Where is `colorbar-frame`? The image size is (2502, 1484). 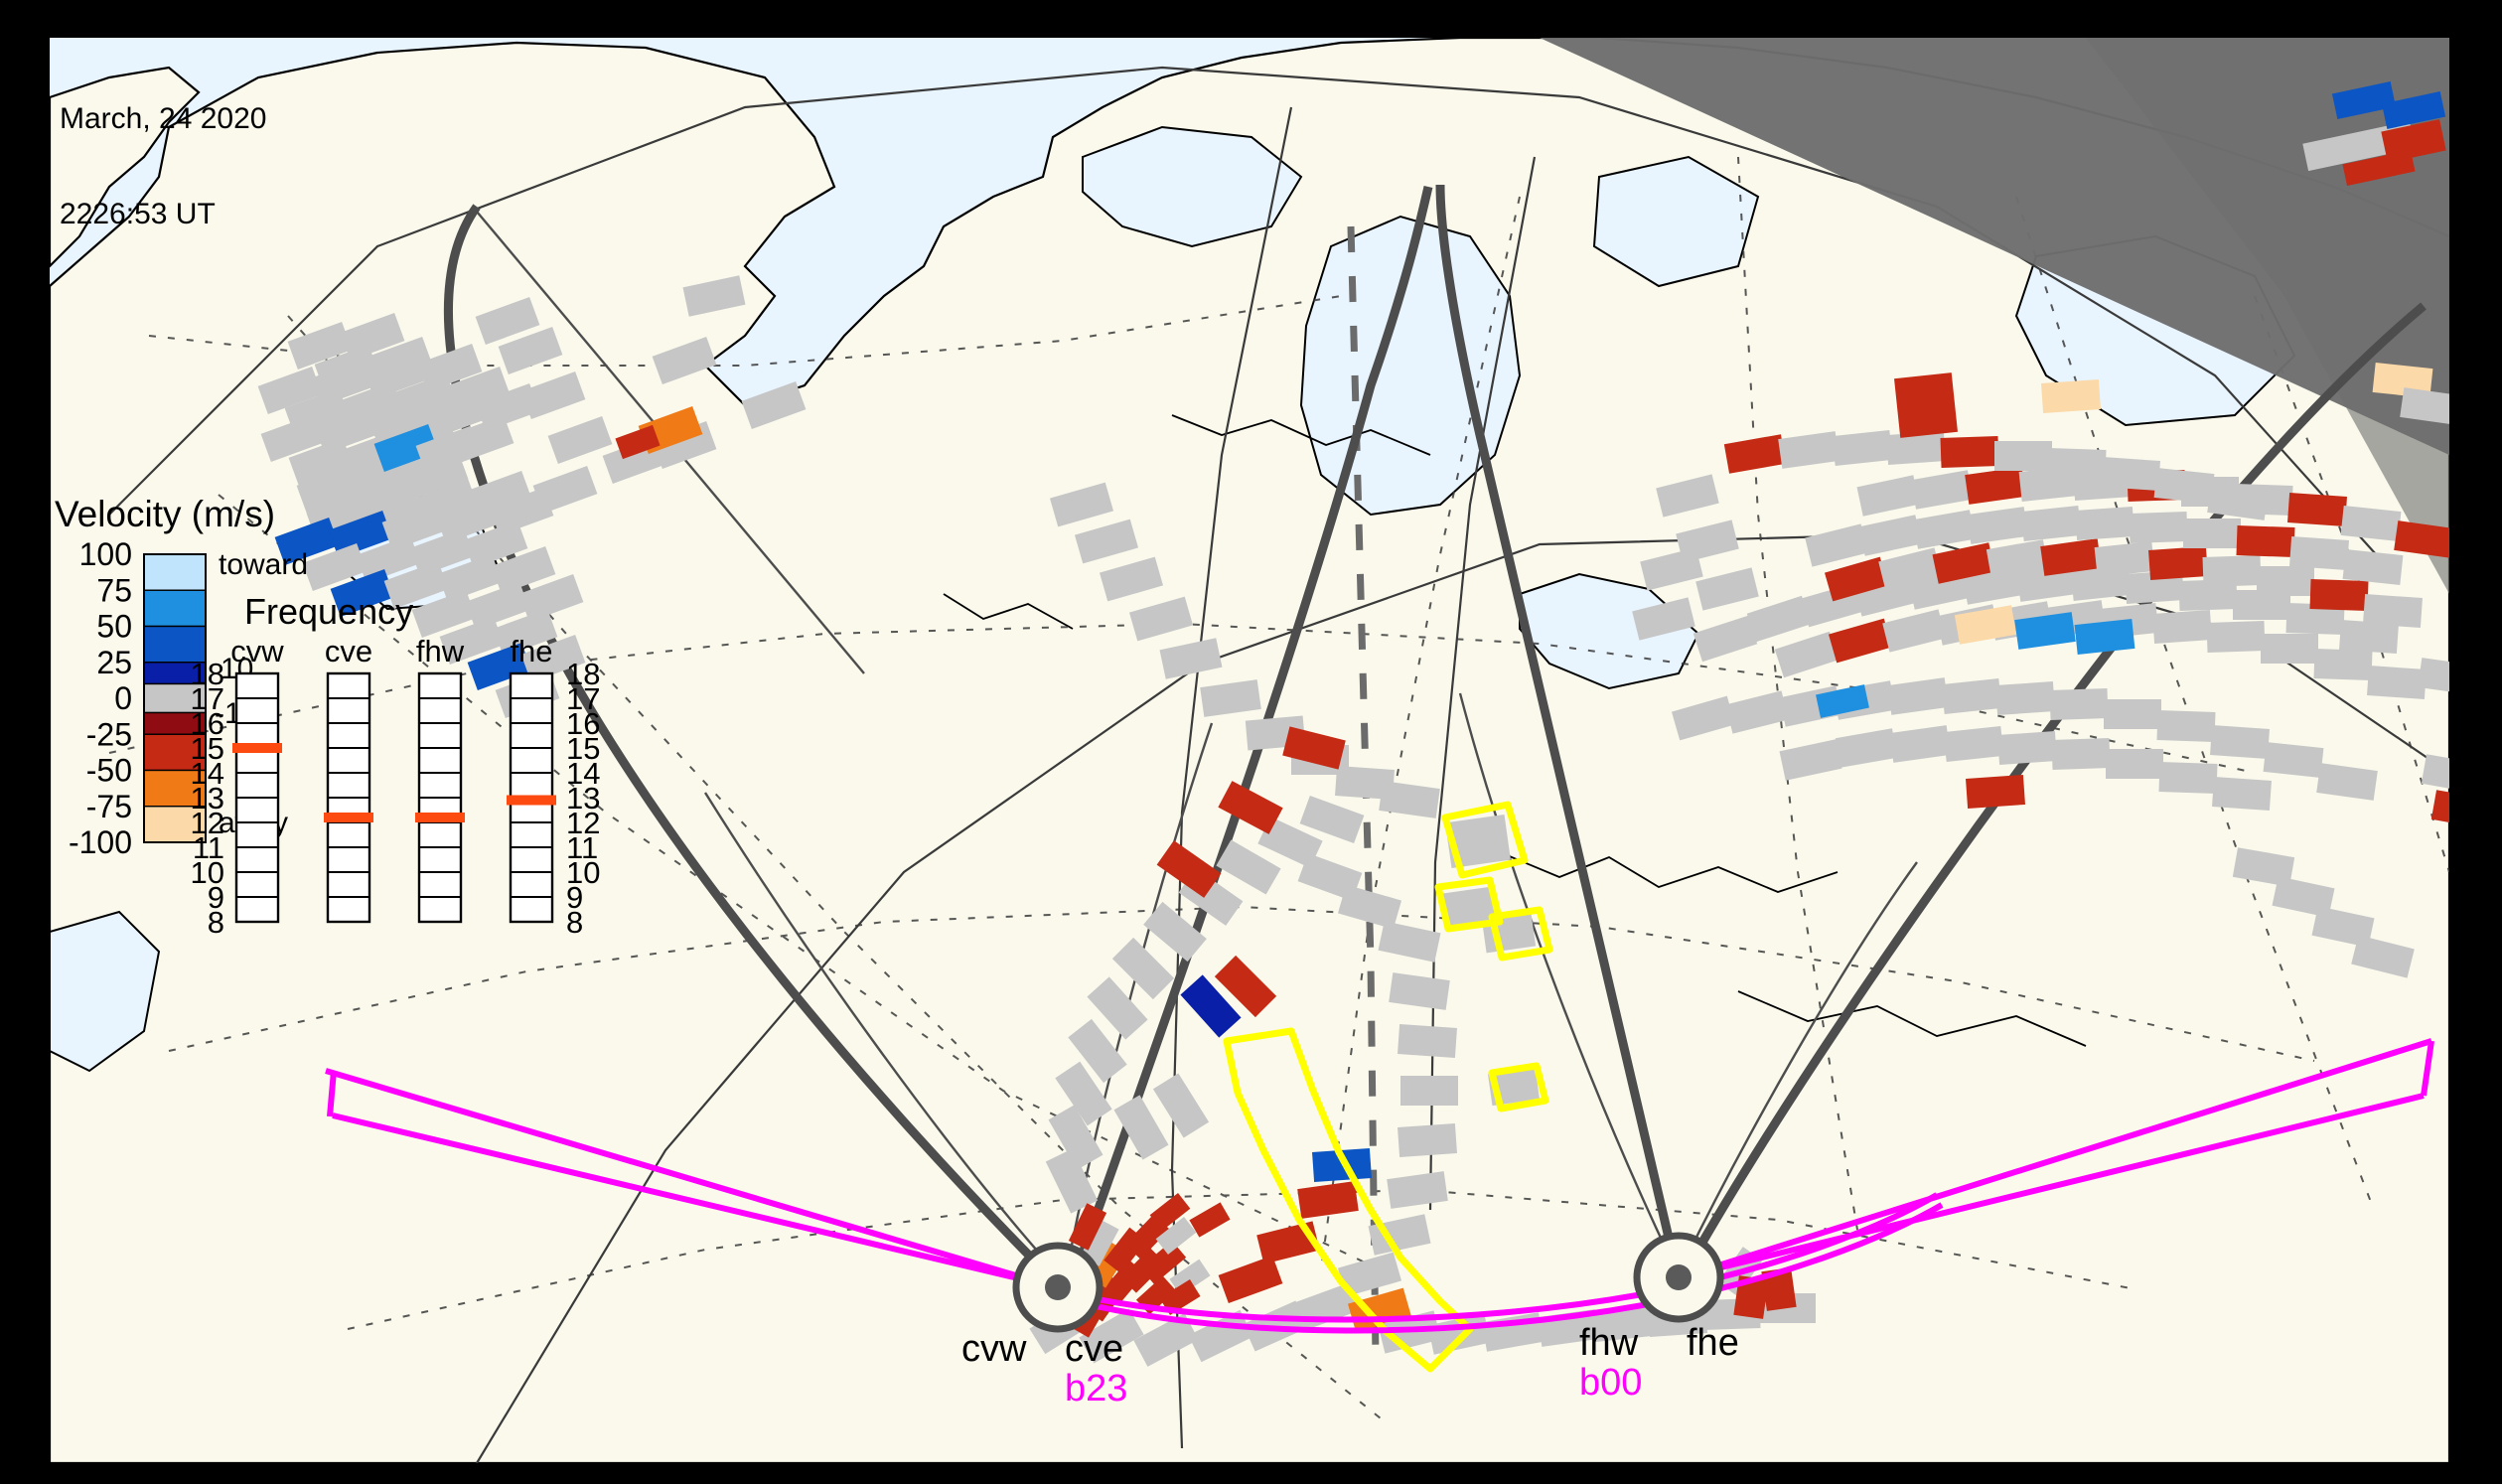 colorbar-frame is located at coordinates (175, 698).